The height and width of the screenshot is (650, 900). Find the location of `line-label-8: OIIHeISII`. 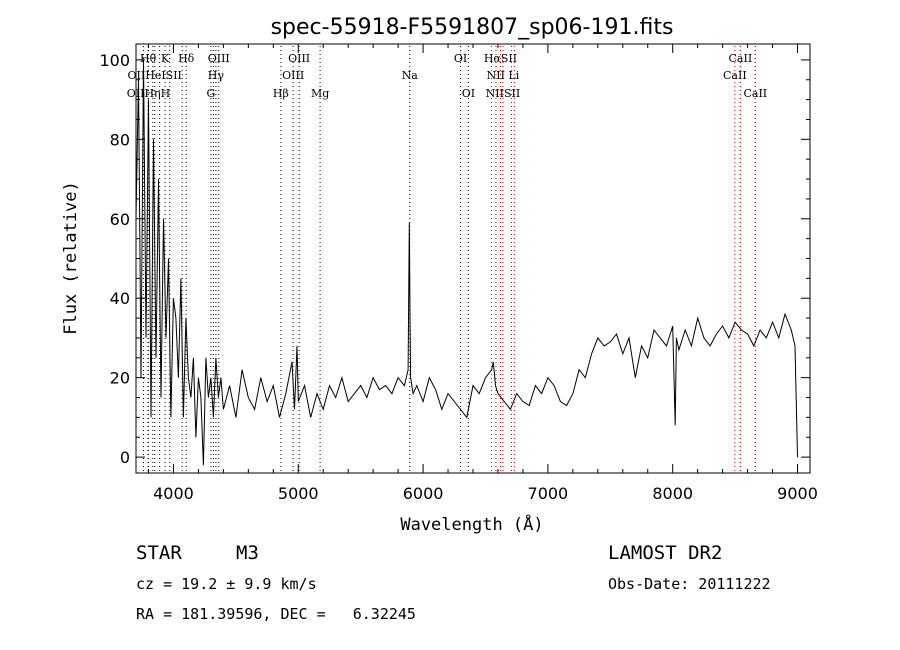

line-label-8: OIIHeISII is located at coordinates (155, 75).